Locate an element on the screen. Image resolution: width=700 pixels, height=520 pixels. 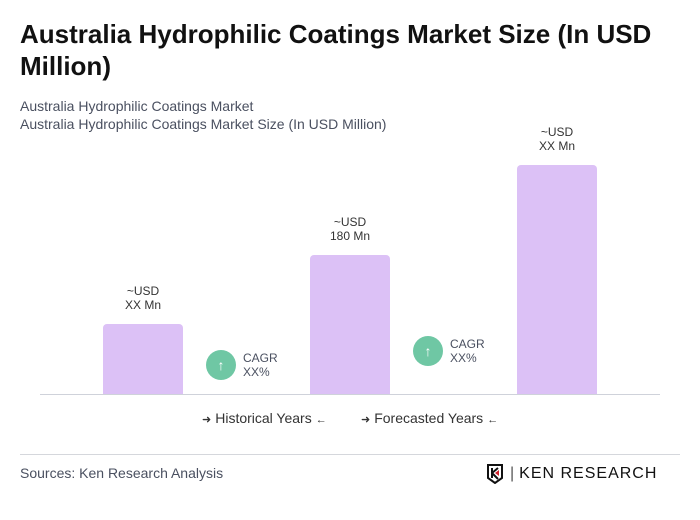
chart-subtitle: Australia Hydrophilic Coatings Market is located at coordinates (137, 106).